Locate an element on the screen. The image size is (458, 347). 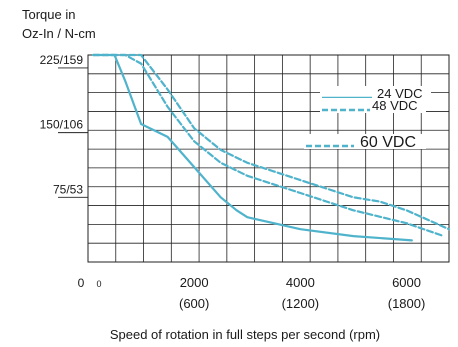
legend-entry-background is located at coordinates (373, 105).